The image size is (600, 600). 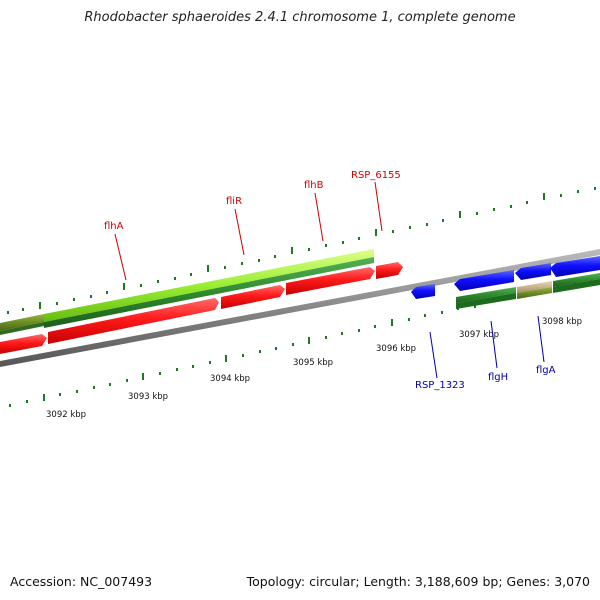 I want to click on gene-label-flhB: flhB, so click(x=314, y=185).